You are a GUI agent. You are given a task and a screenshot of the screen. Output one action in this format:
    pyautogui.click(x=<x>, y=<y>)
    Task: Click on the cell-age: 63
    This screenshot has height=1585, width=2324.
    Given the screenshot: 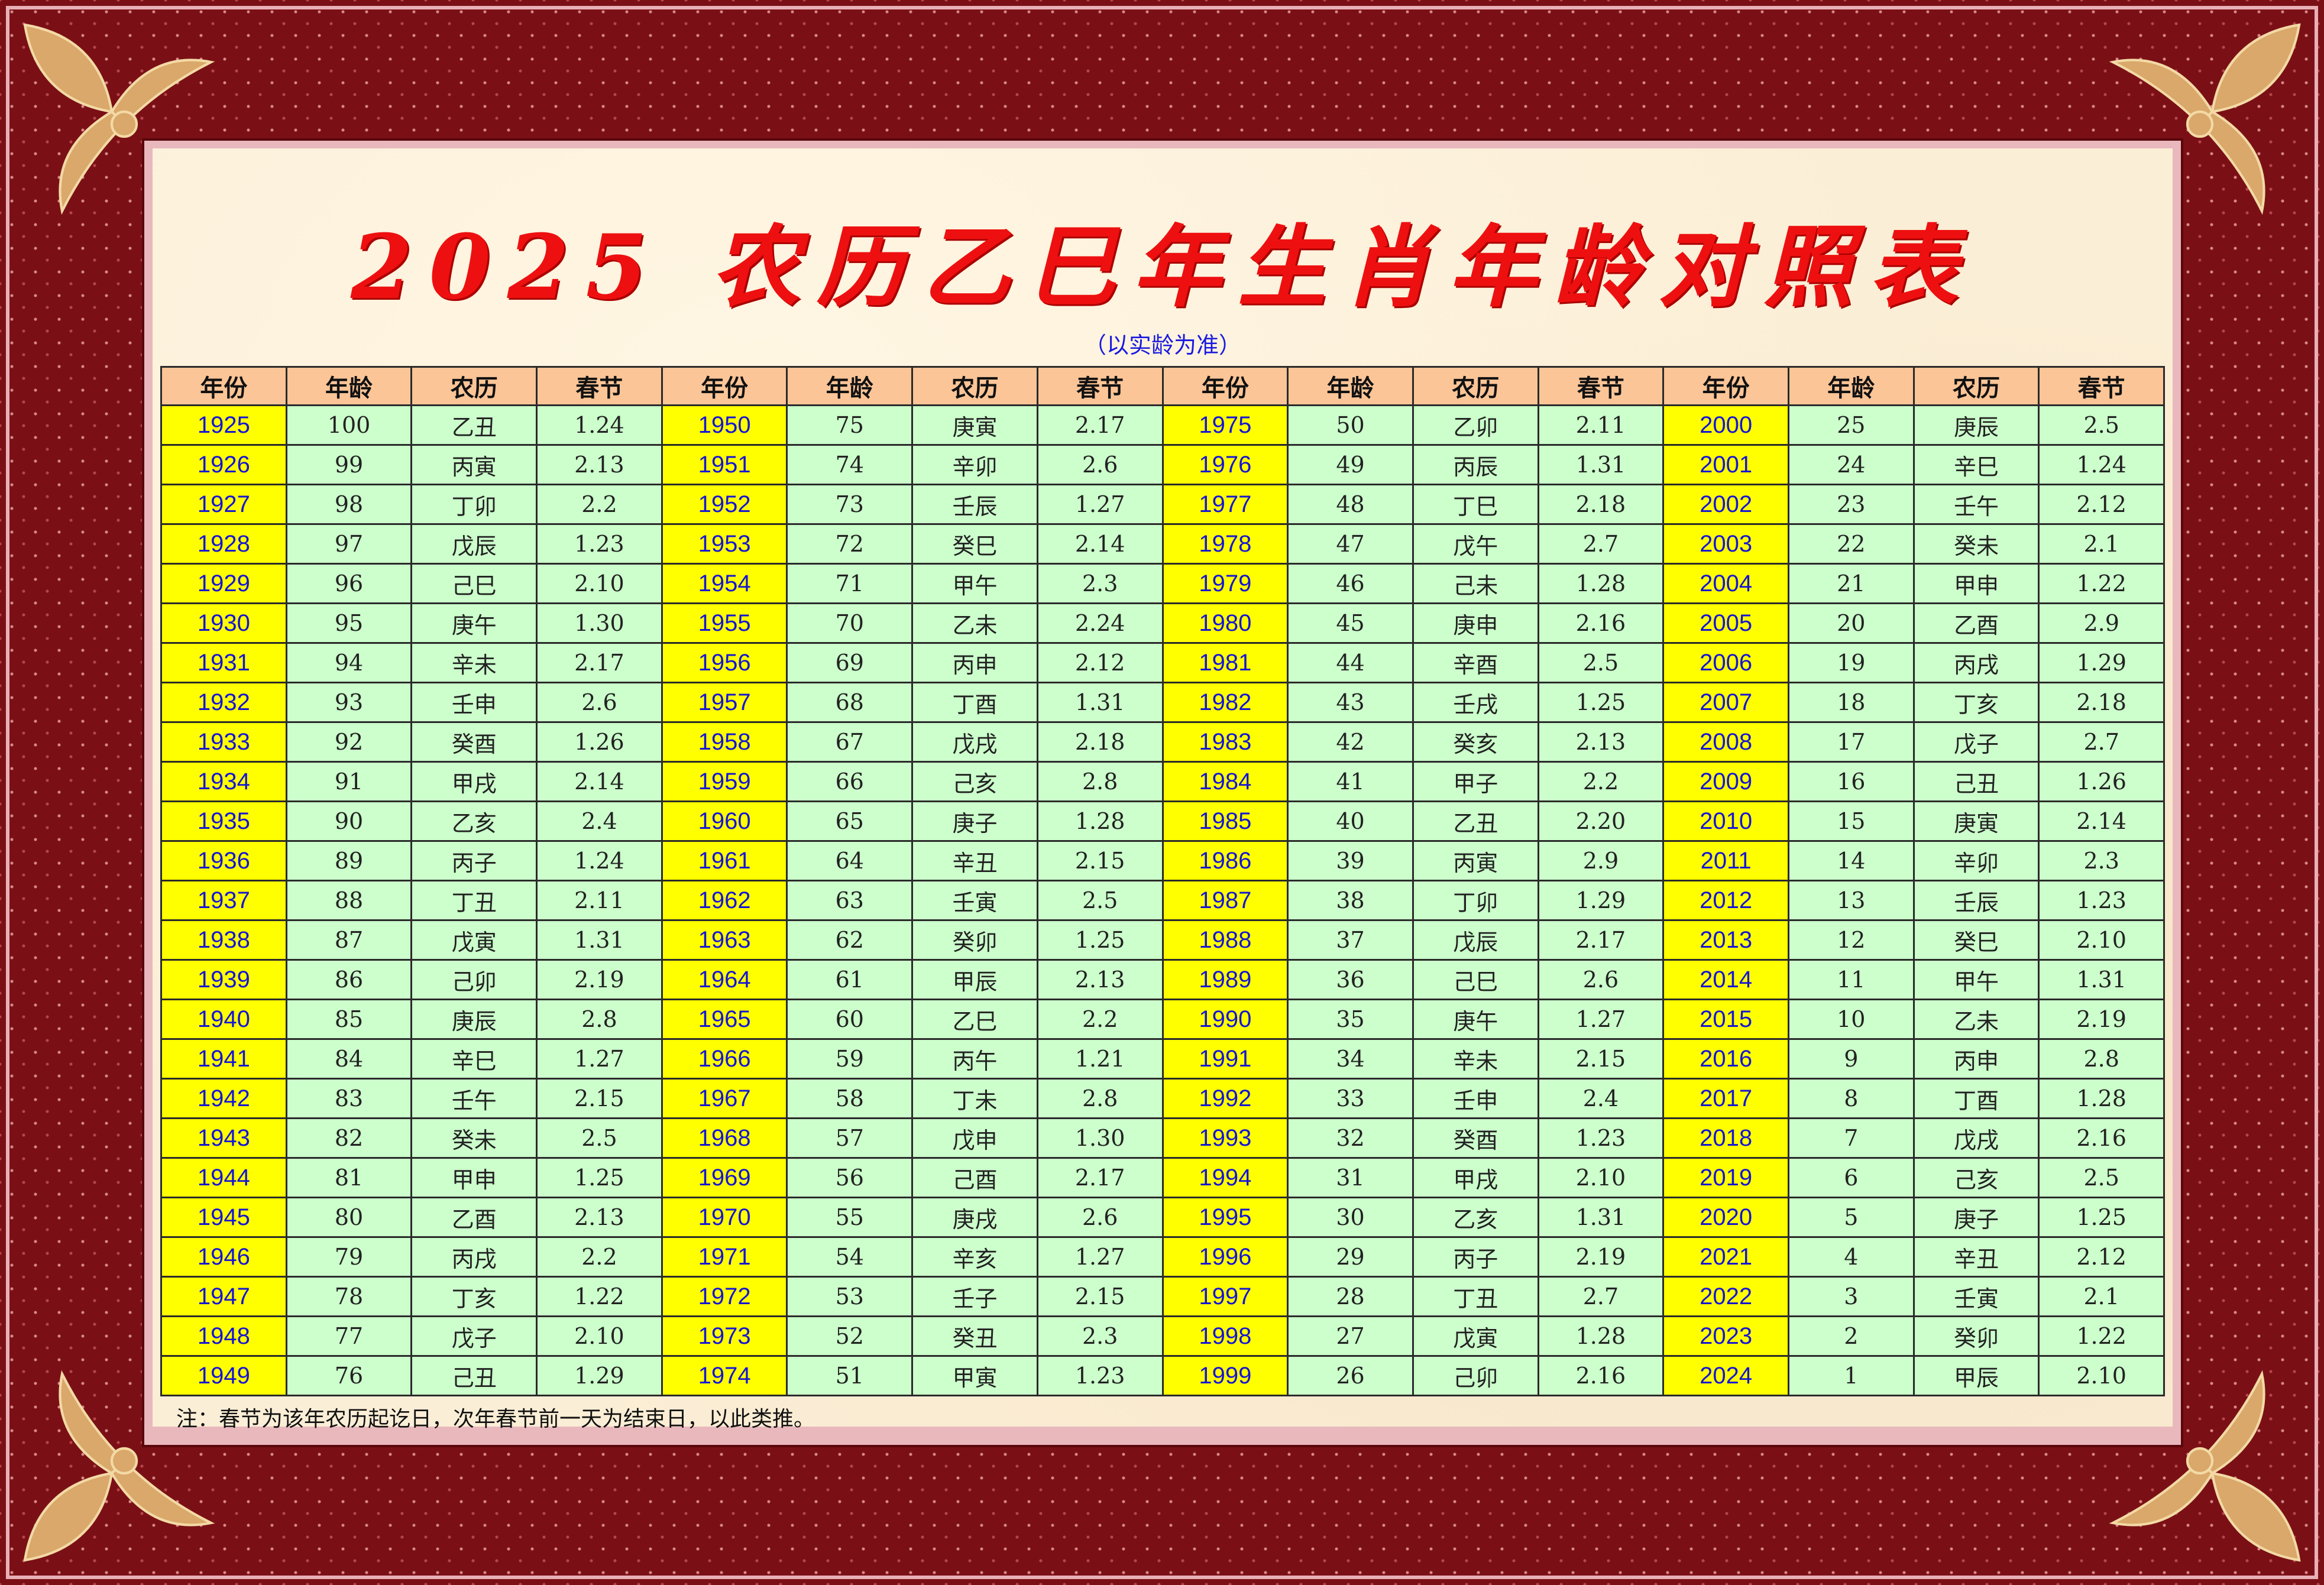 What is the action you would take?
    pyautogui.click(x=850, y=900)
    